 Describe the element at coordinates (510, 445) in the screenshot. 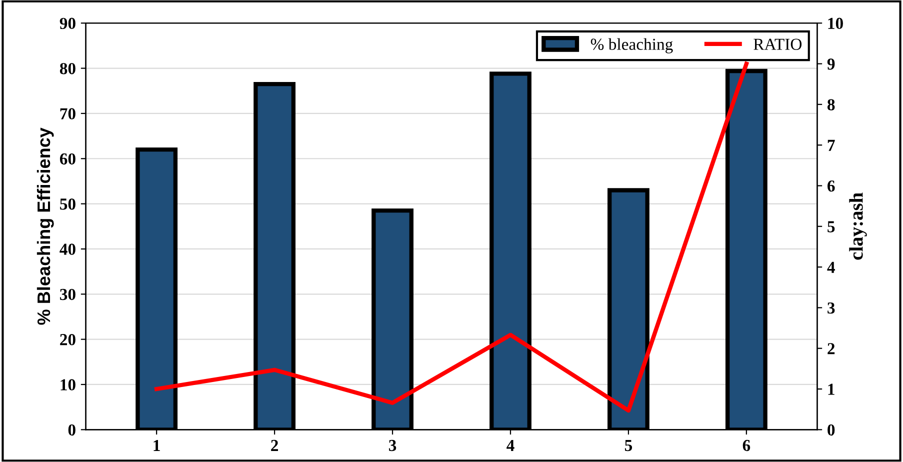

I see `x-tick-label: 4` at that location.